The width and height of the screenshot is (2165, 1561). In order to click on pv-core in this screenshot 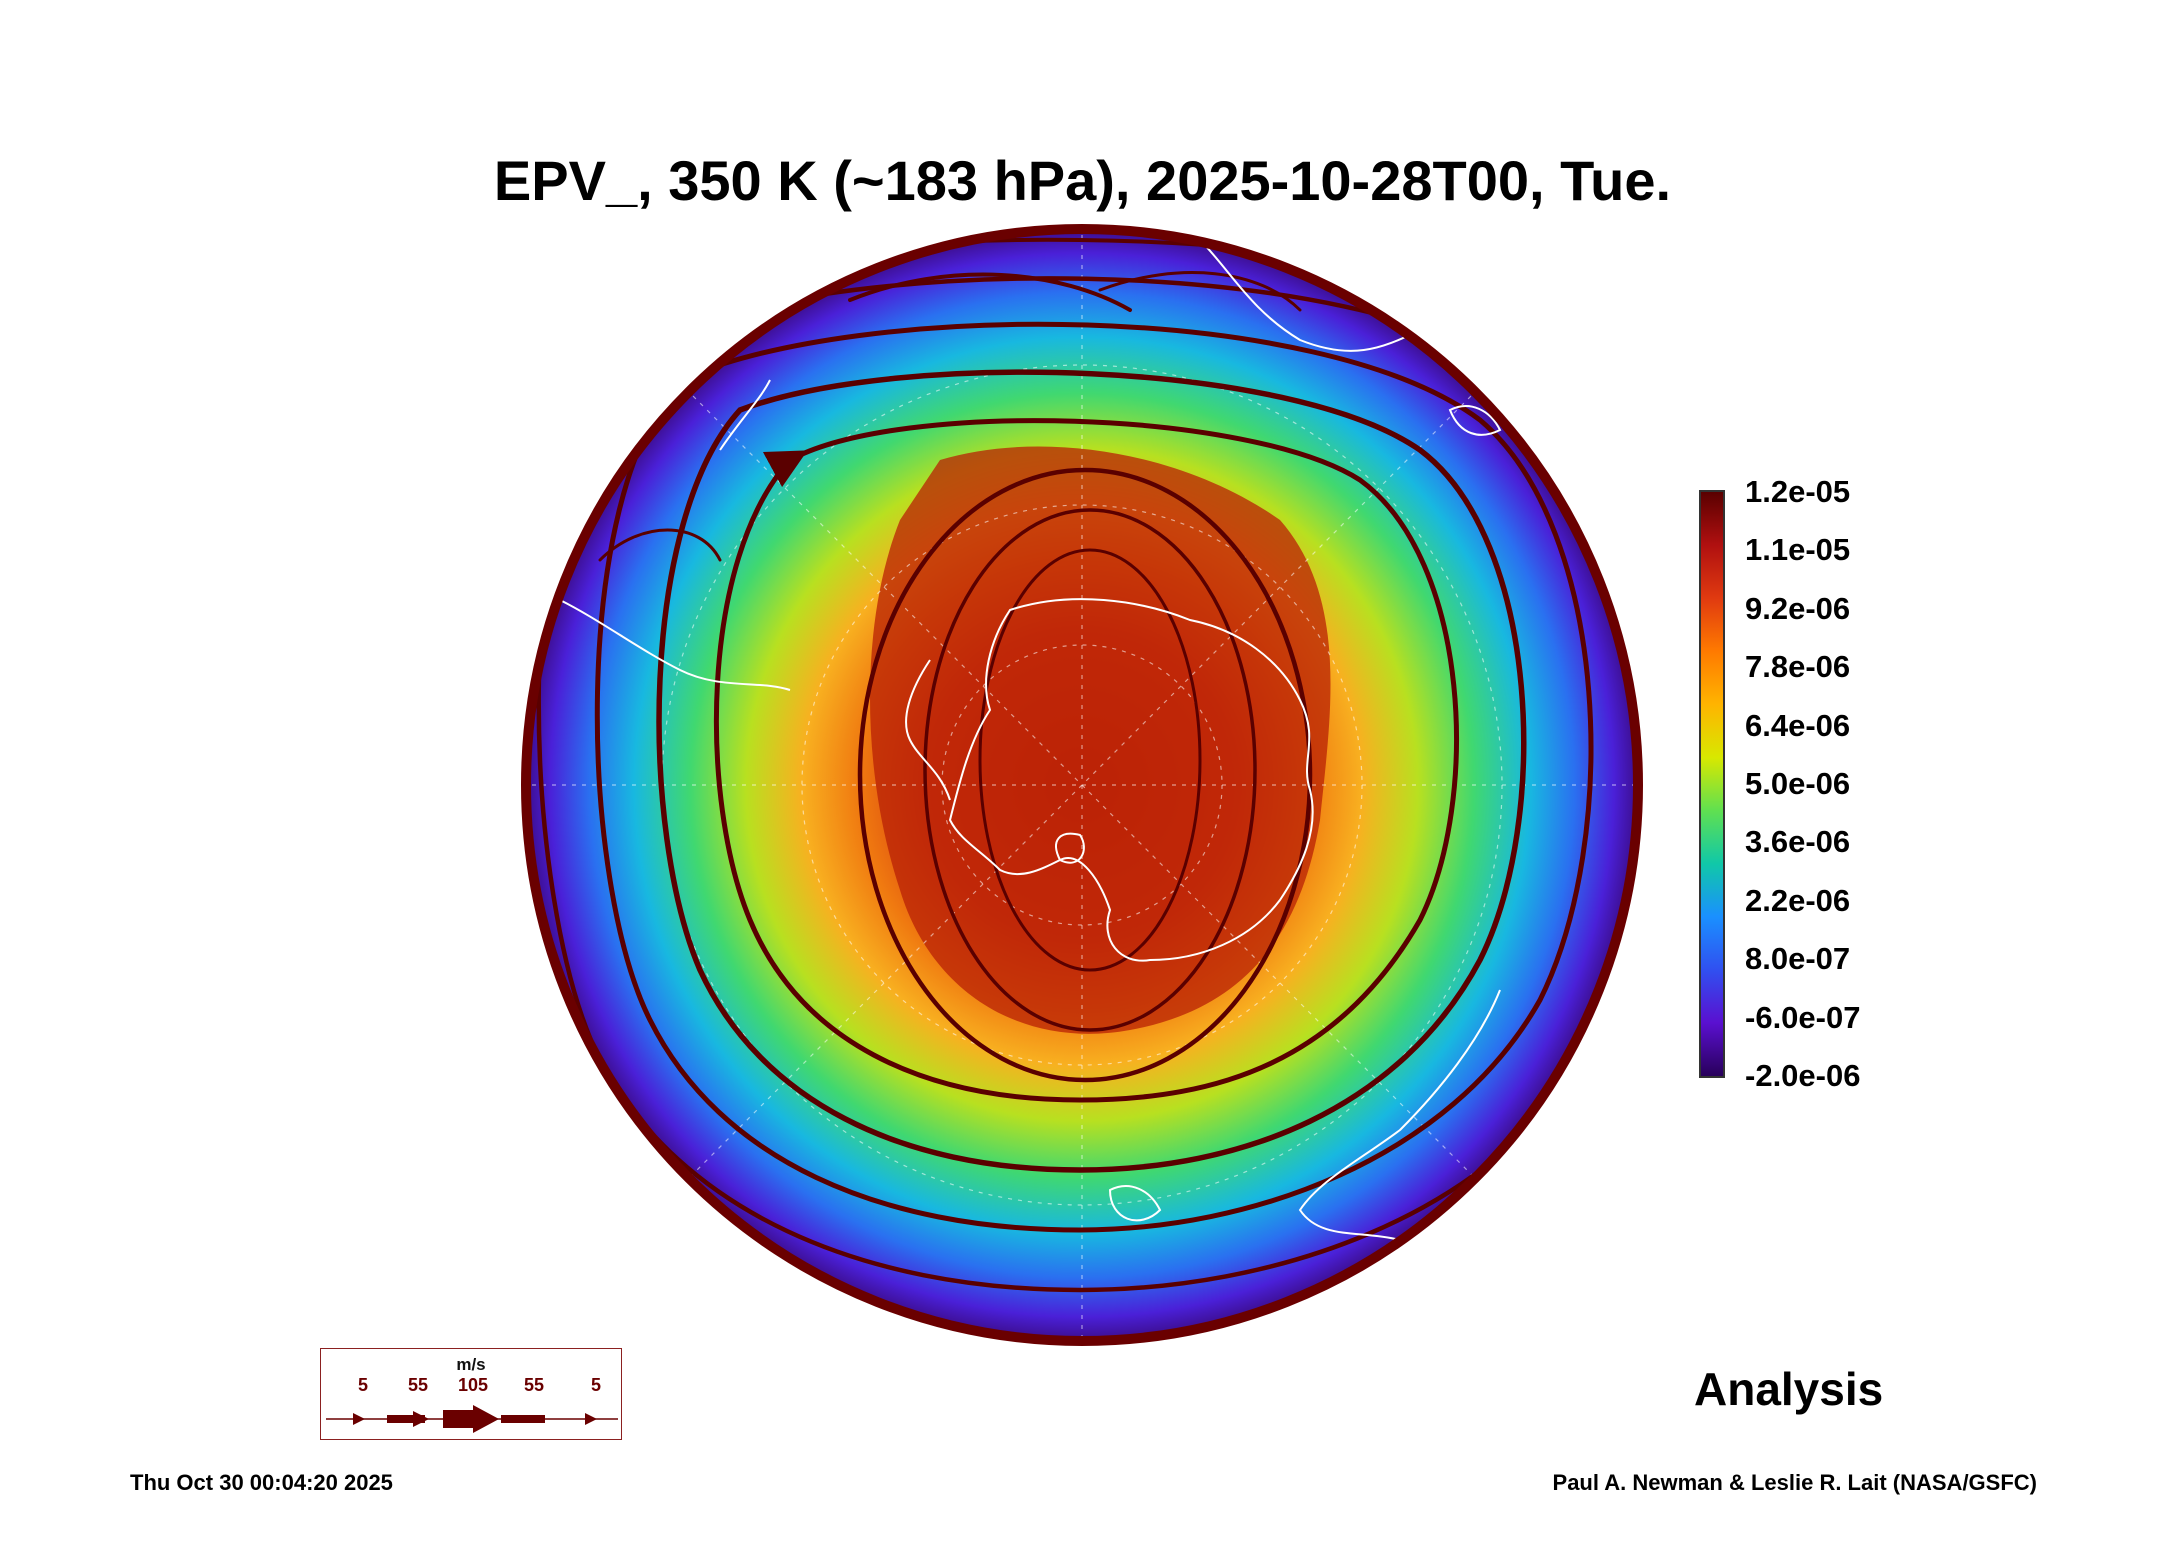, I will do `click(1100, 740)`.